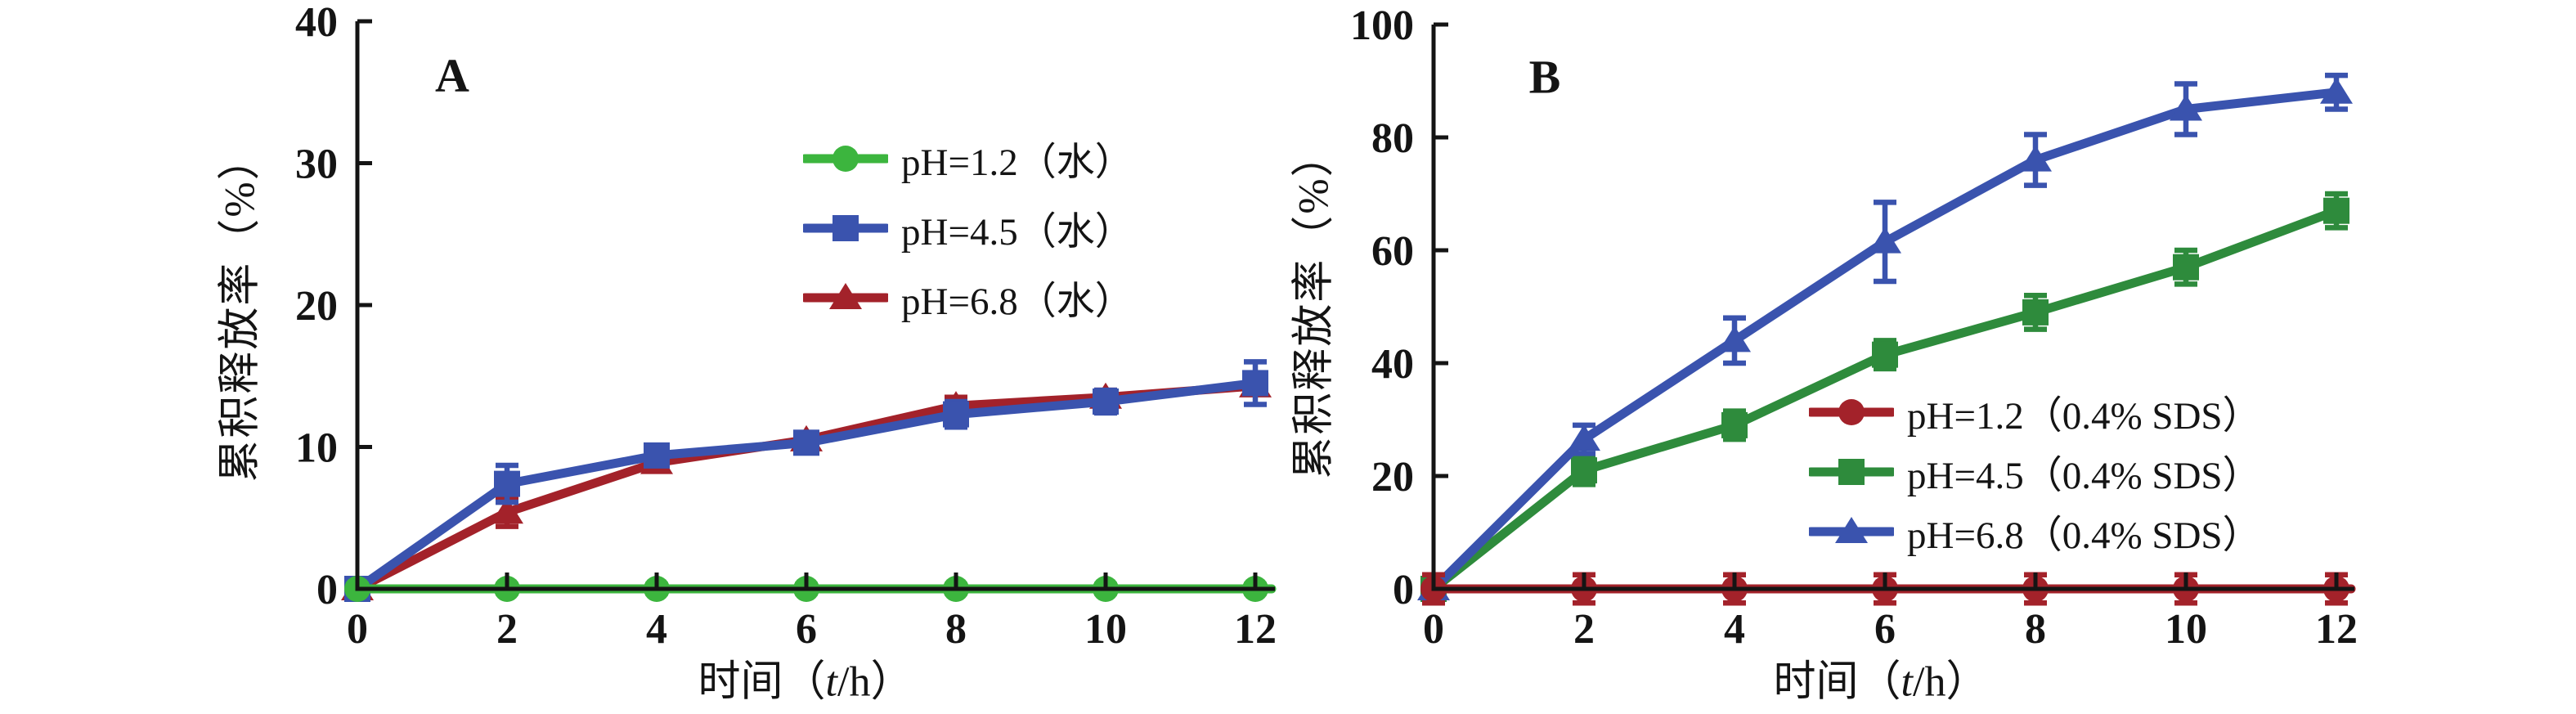 The width and height of the screenshot is (2576, 714). I want to click on y-tick-label: 10, so click(316, 448).